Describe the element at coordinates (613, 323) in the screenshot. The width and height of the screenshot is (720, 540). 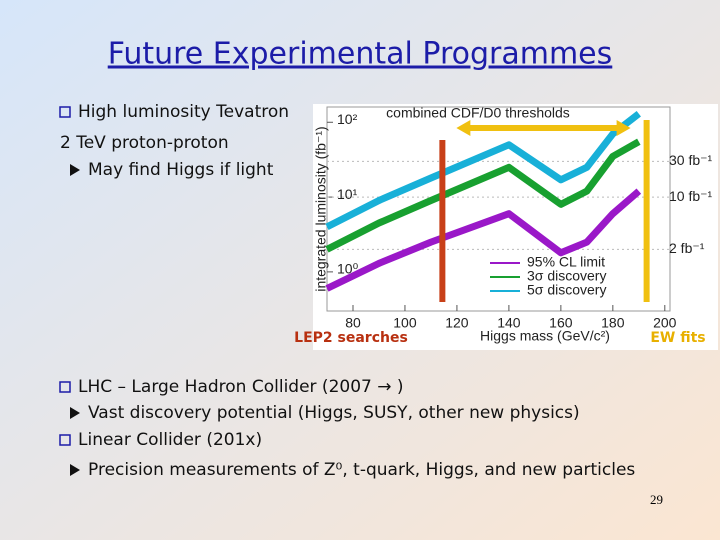
I see `x-tick-label: 180` at that location.